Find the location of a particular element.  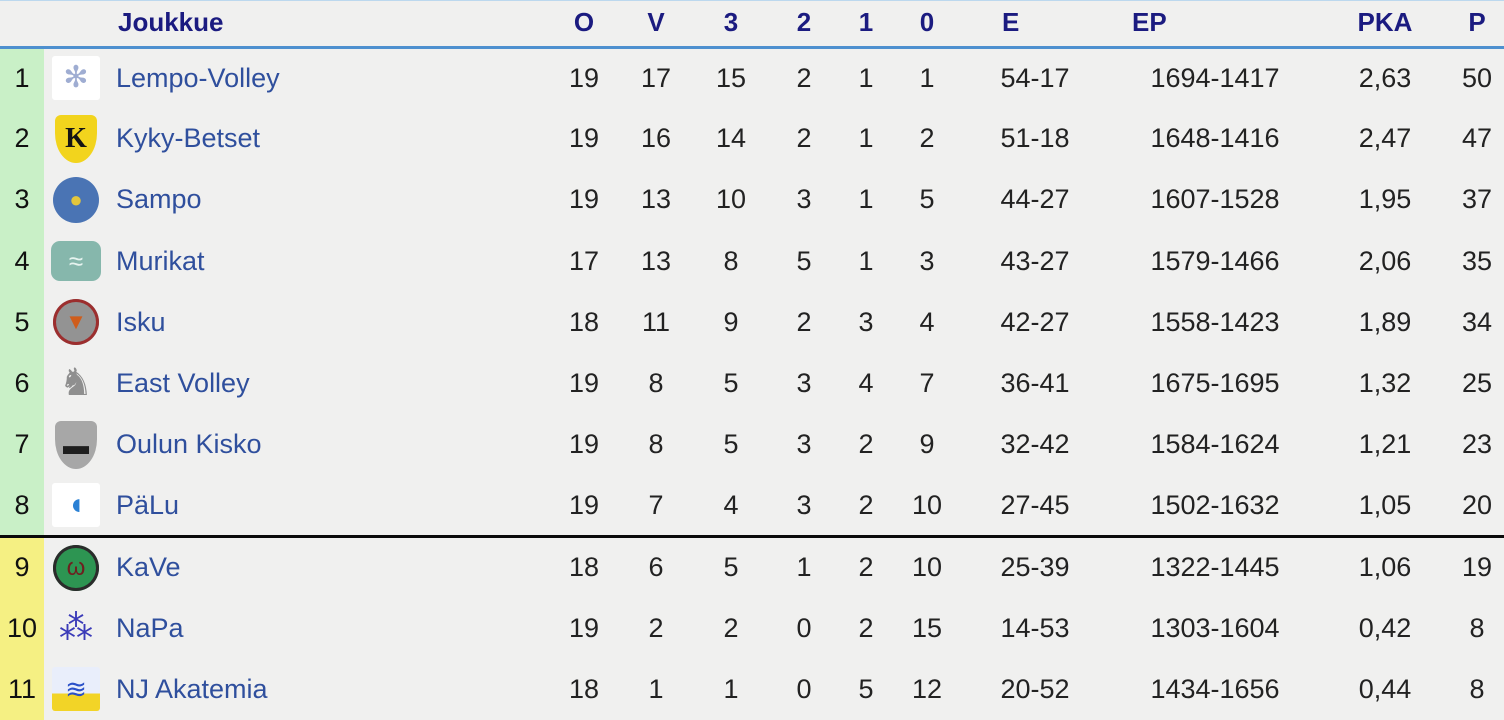

murikat-logo: ≈ is located at coordinates (76, 261).